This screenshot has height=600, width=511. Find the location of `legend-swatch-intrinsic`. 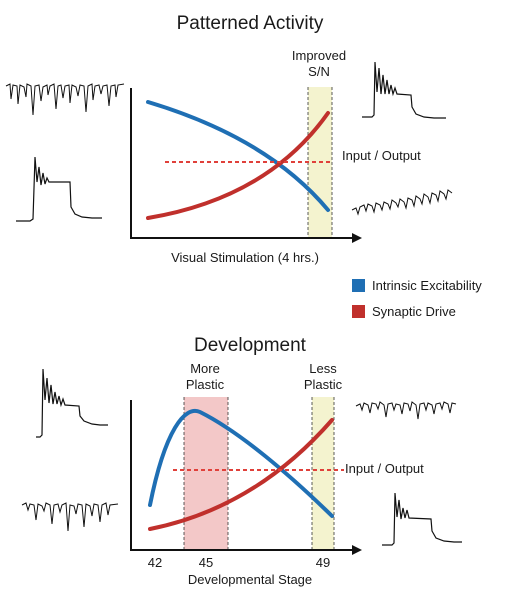

legend-swatch-intrinsic is located at coordinates (358, 285).